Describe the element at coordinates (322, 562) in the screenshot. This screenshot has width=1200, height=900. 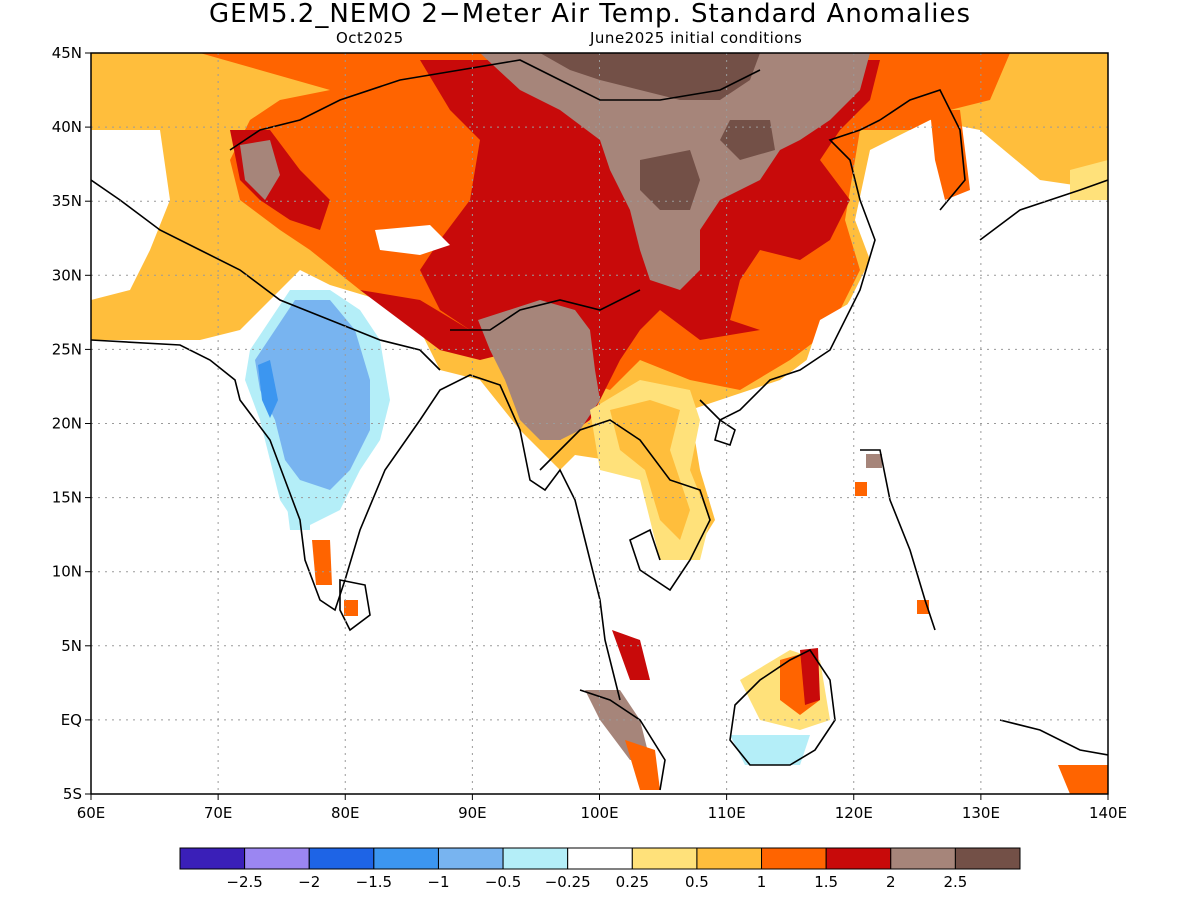
I see `region-kerala-orange` at that location.